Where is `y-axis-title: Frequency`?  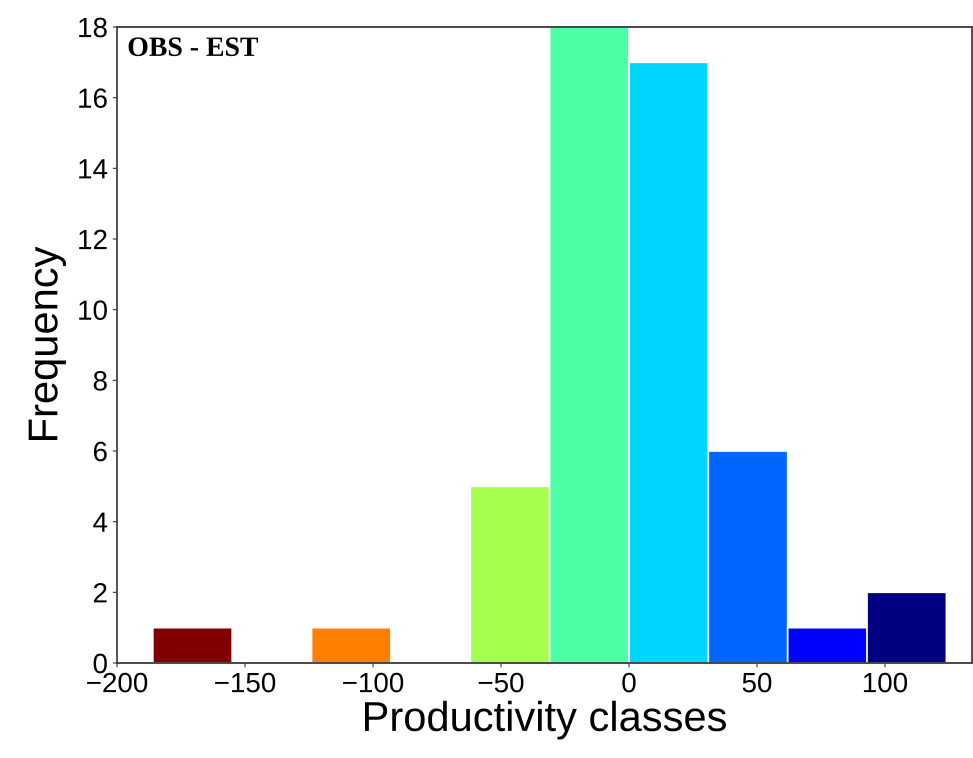
y-axis-title: Frequency is located at coordinates (47, 343).